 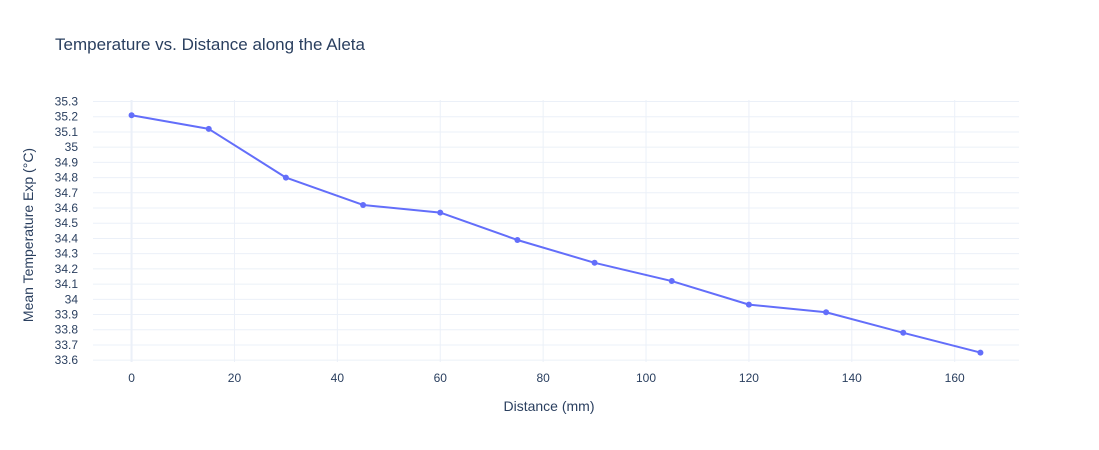 What do you see at coordinates (67, 208) in the screenshot?
I see `y-tick-label: 34.6` at bounding box center [67, 208].